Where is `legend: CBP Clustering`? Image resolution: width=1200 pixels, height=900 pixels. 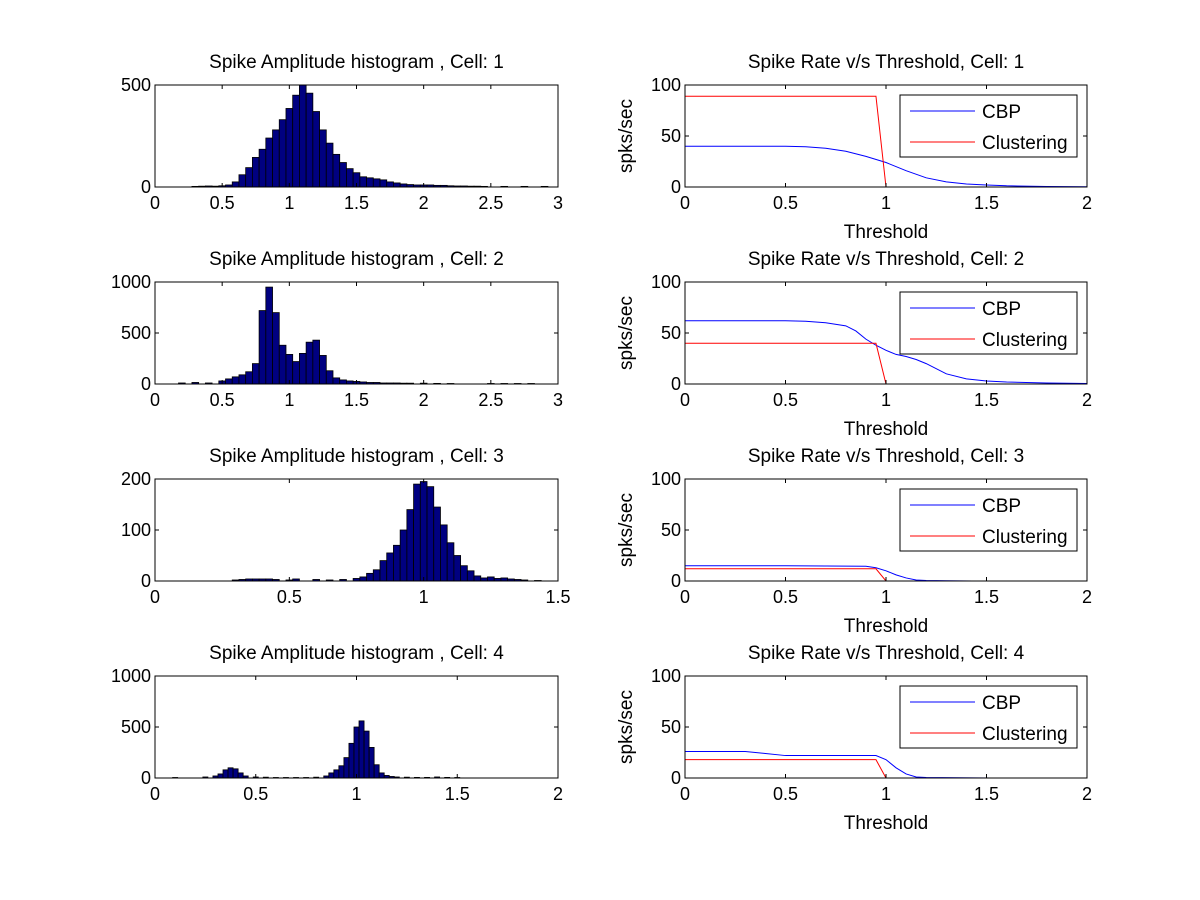 legend: CBP Clustering is located at coordinates (988, 717).